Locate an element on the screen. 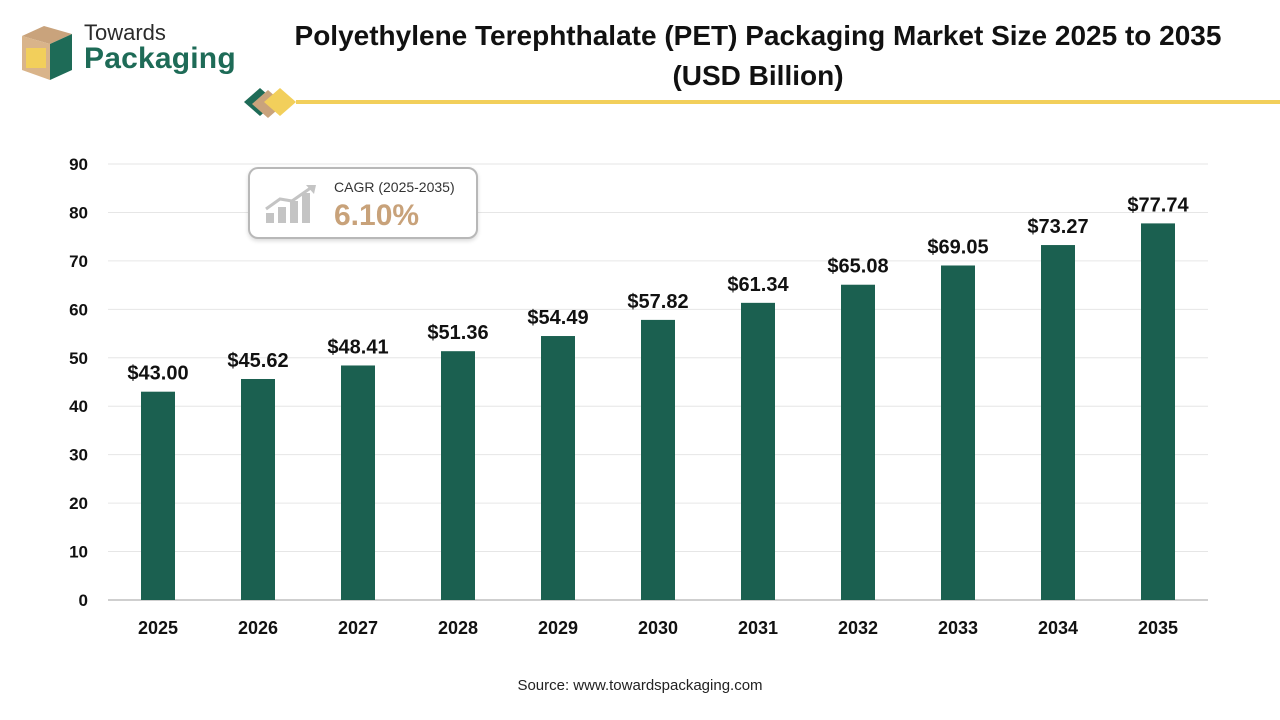  x-tick-label: 2034 is located at coordinates (1058, 628).